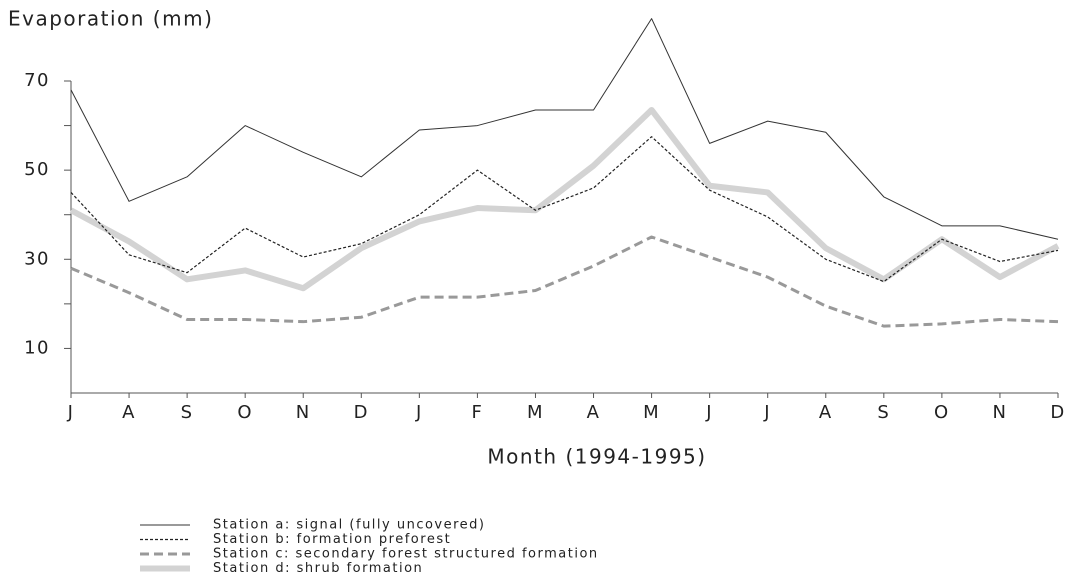 Image resolution: width=1075 pixels, height=587 pixels. I want to click on y-tick-label: 70, so click(37, 80).